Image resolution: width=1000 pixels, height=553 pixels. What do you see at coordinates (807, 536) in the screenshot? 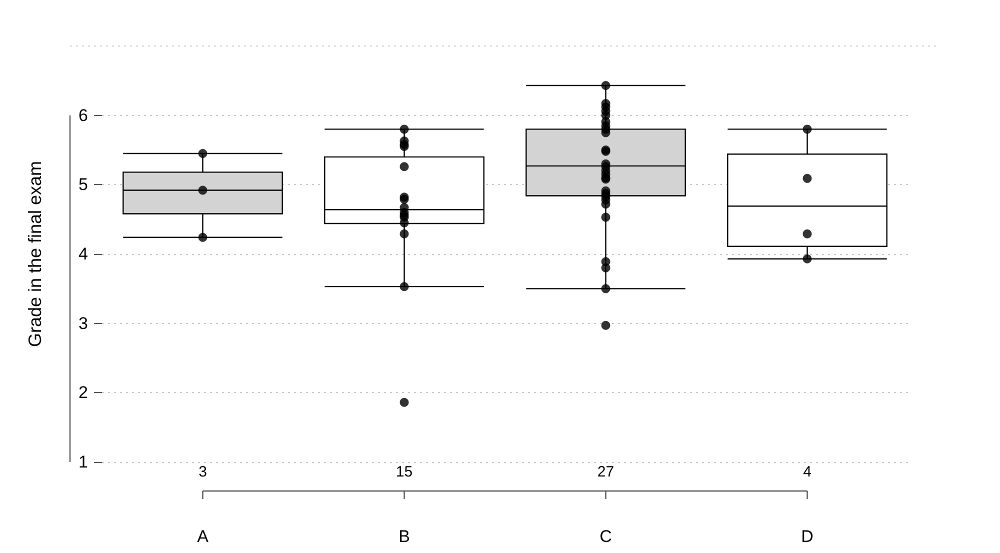
I see `x-tick-label: D` at bounding box center [807, 536].